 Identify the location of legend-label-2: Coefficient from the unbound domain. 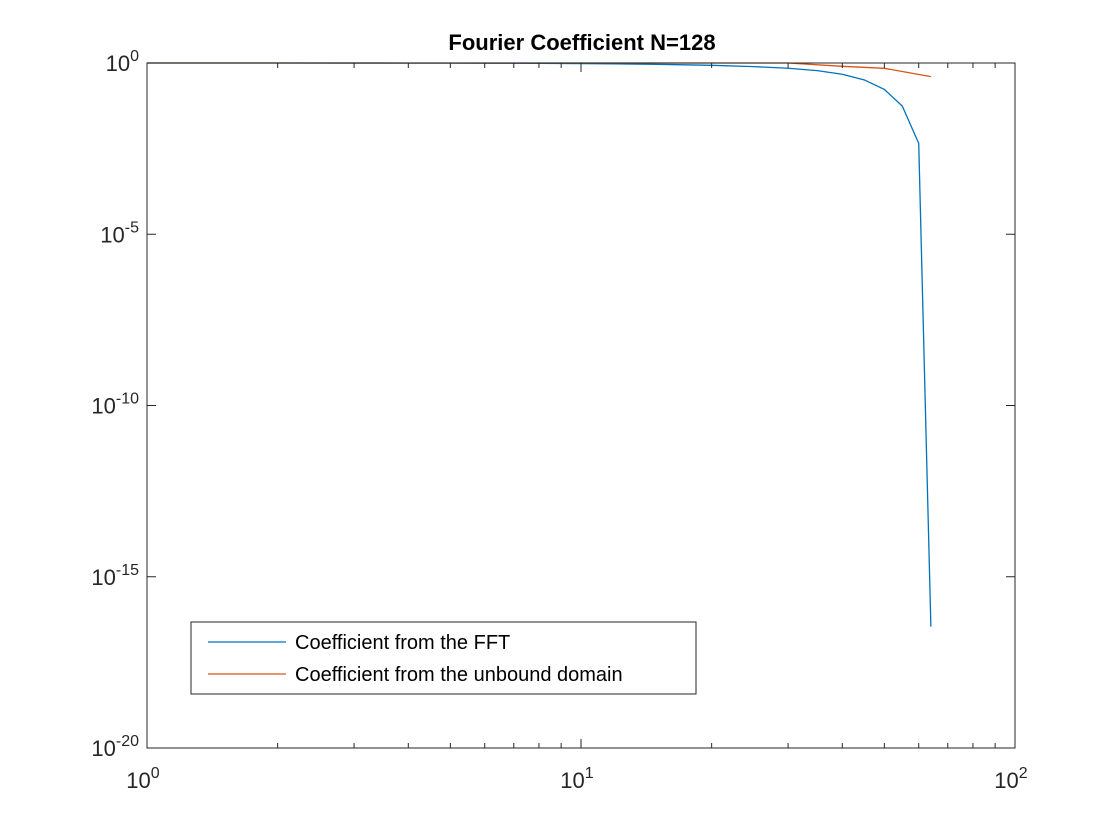
(459, 675).